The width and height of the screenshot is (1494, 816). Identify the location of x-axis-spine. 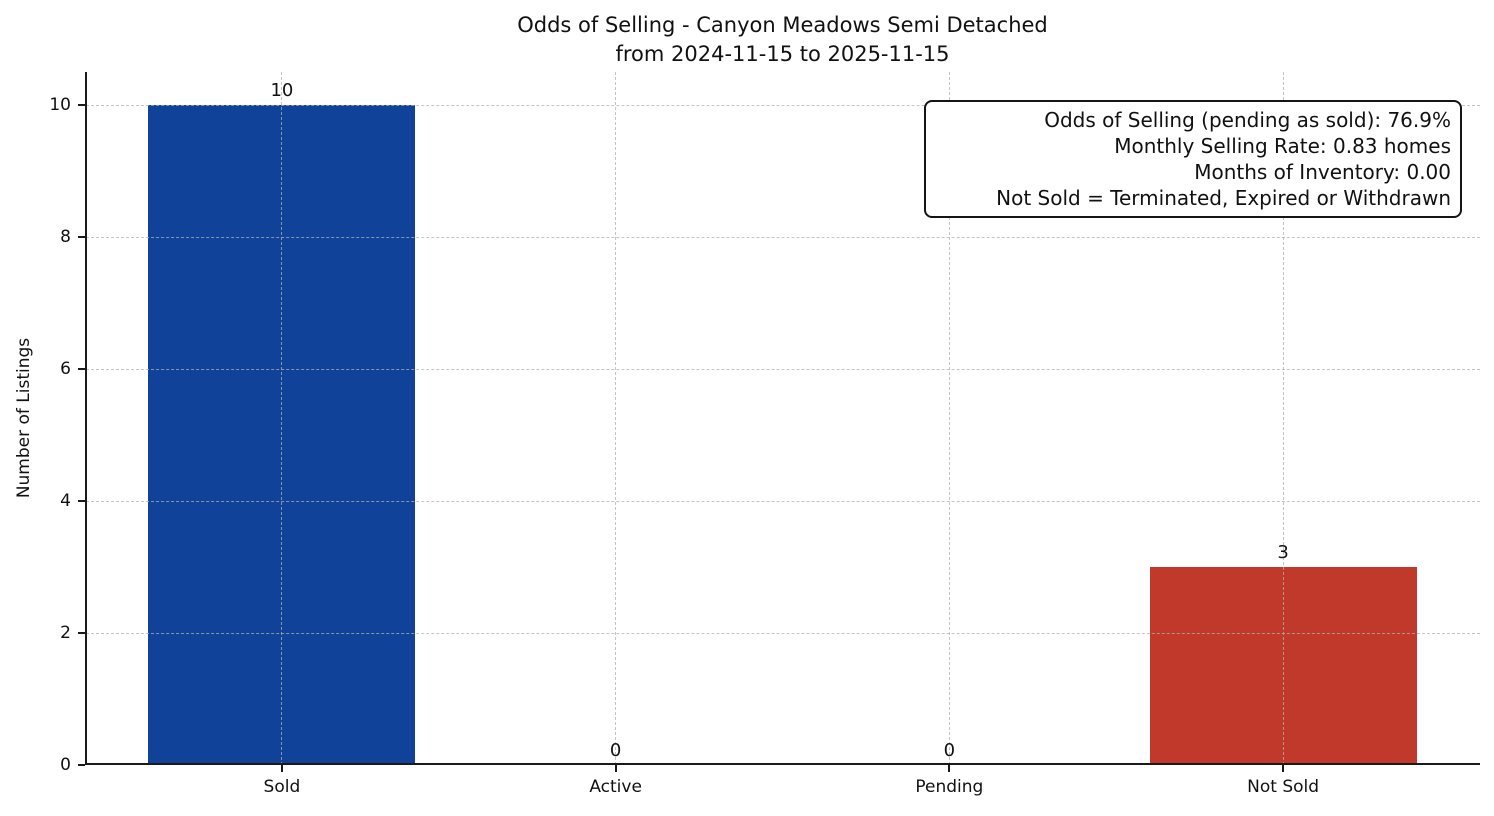
(782, 764).